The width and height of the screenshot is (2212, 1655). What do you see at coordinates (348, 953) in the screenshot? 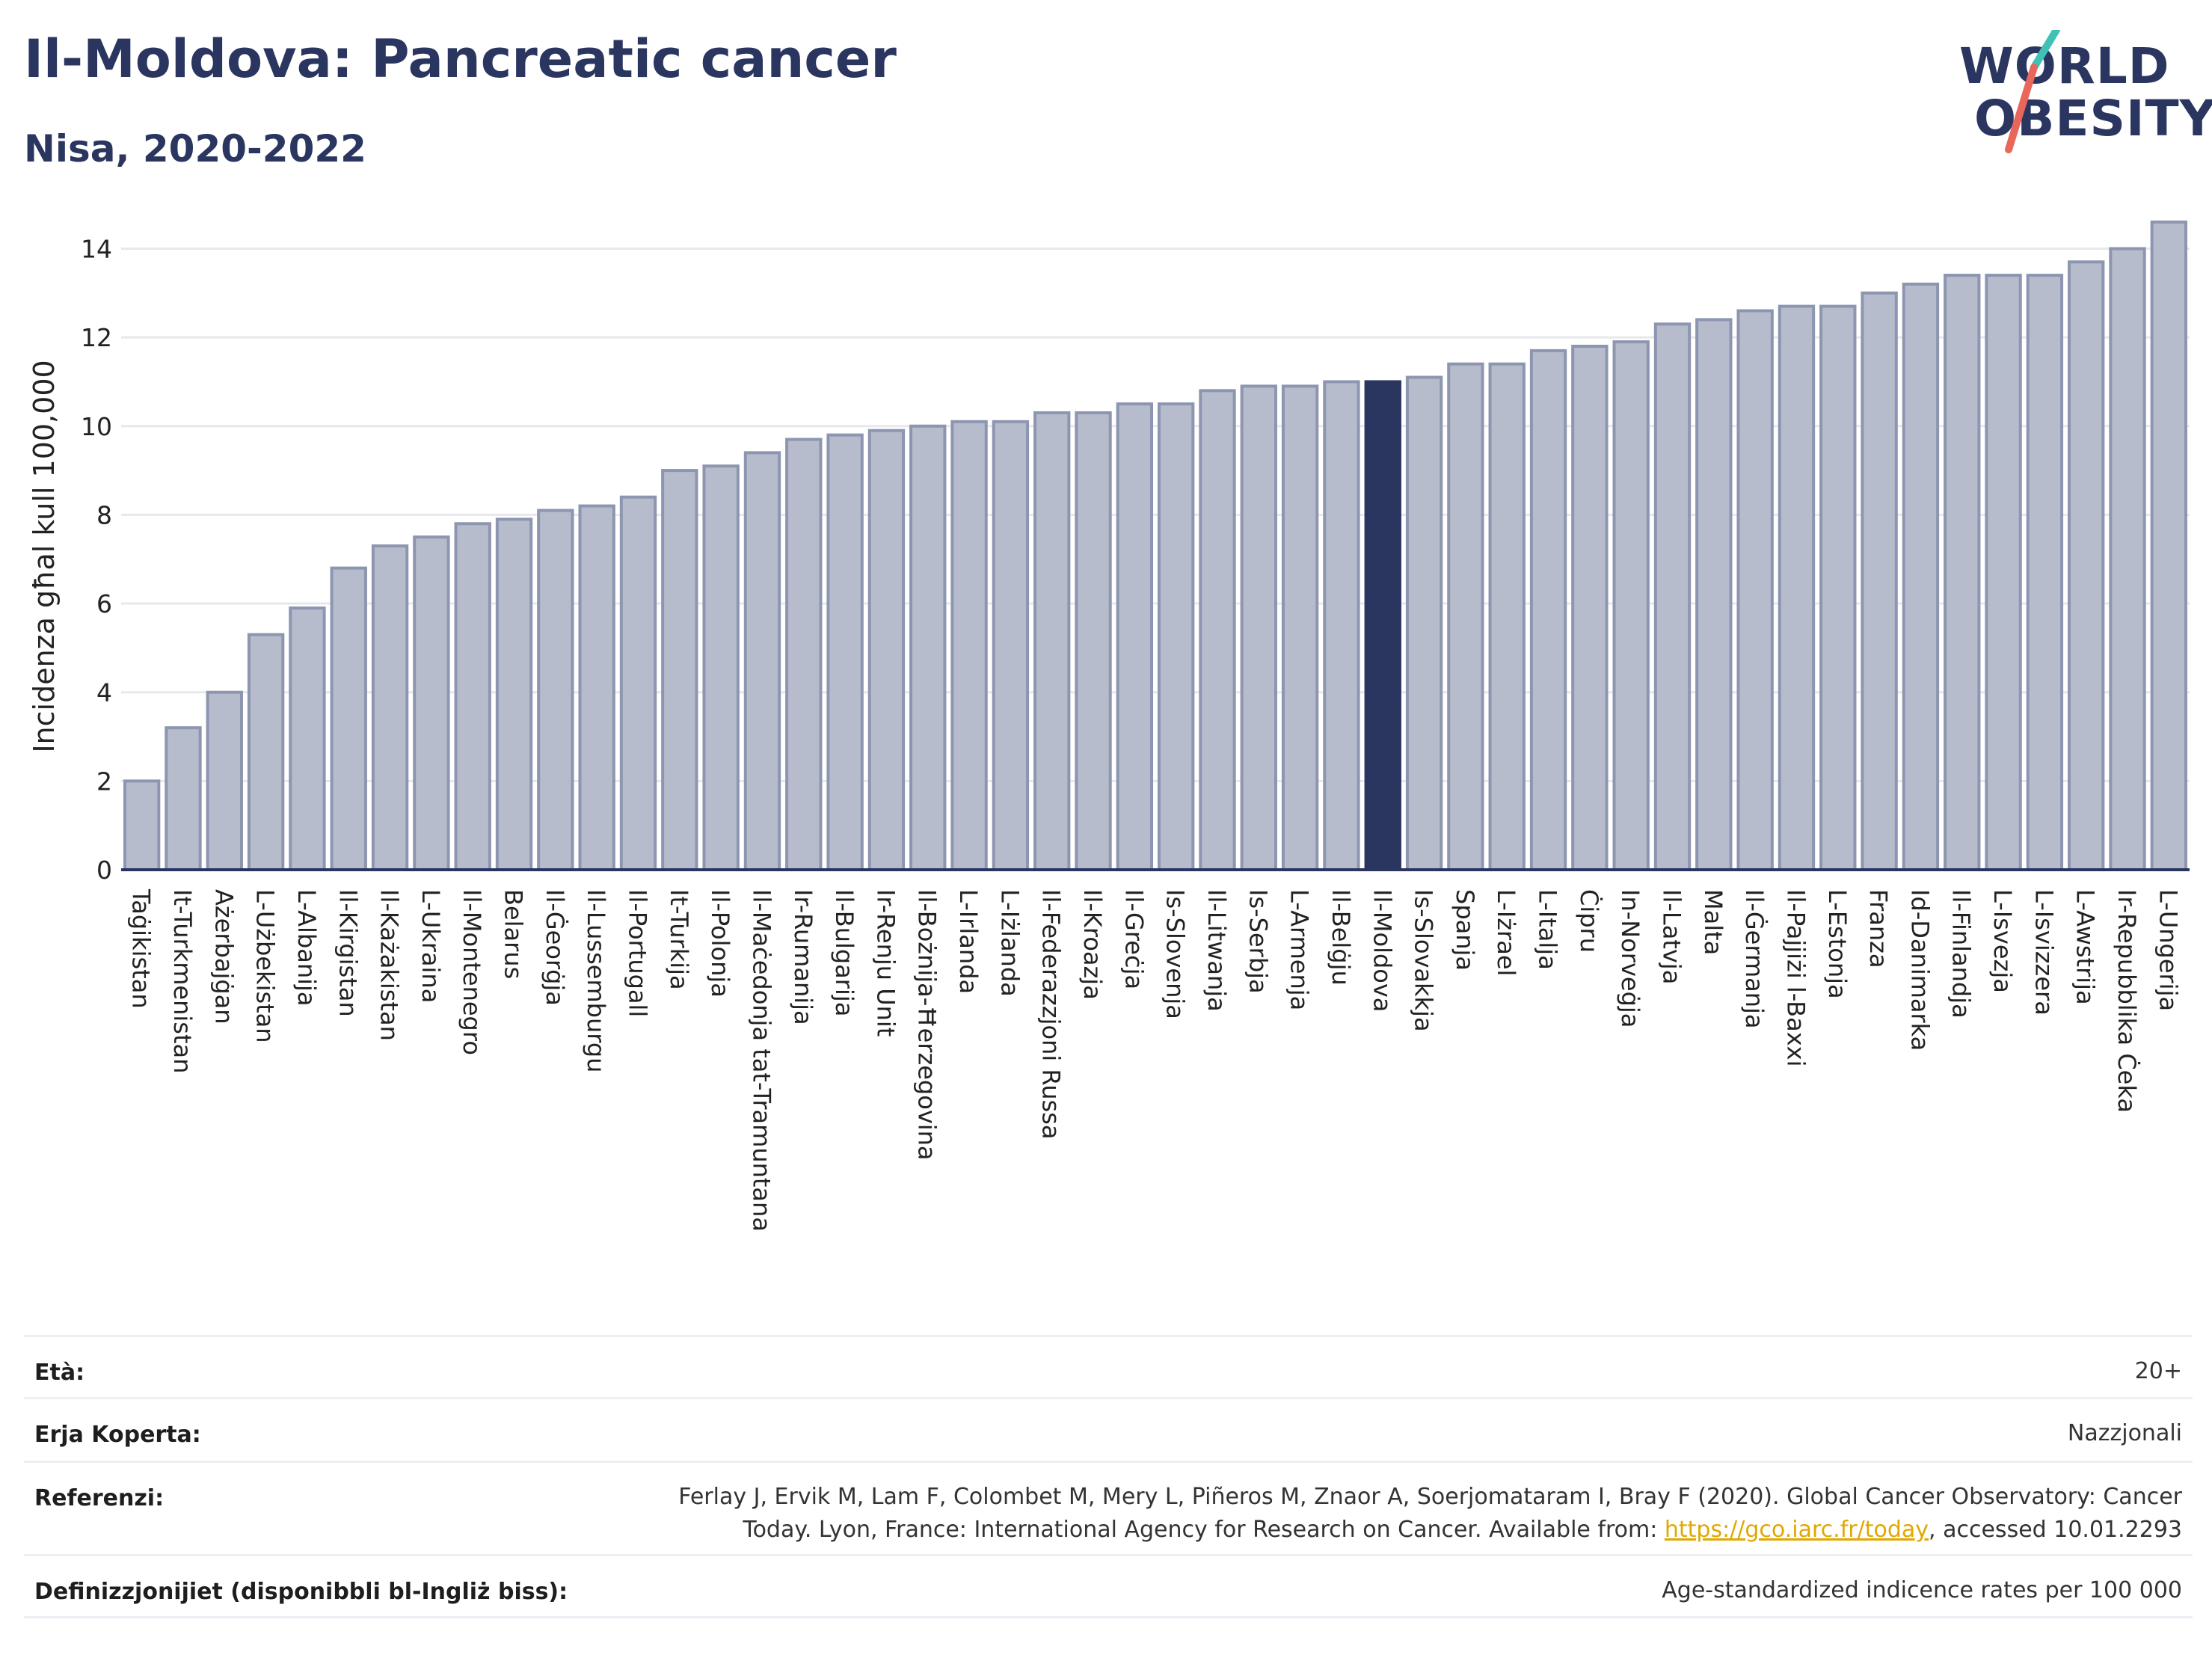
I see `x-tick-label: Il-Kirgistan` at bounding box center [348, 953].